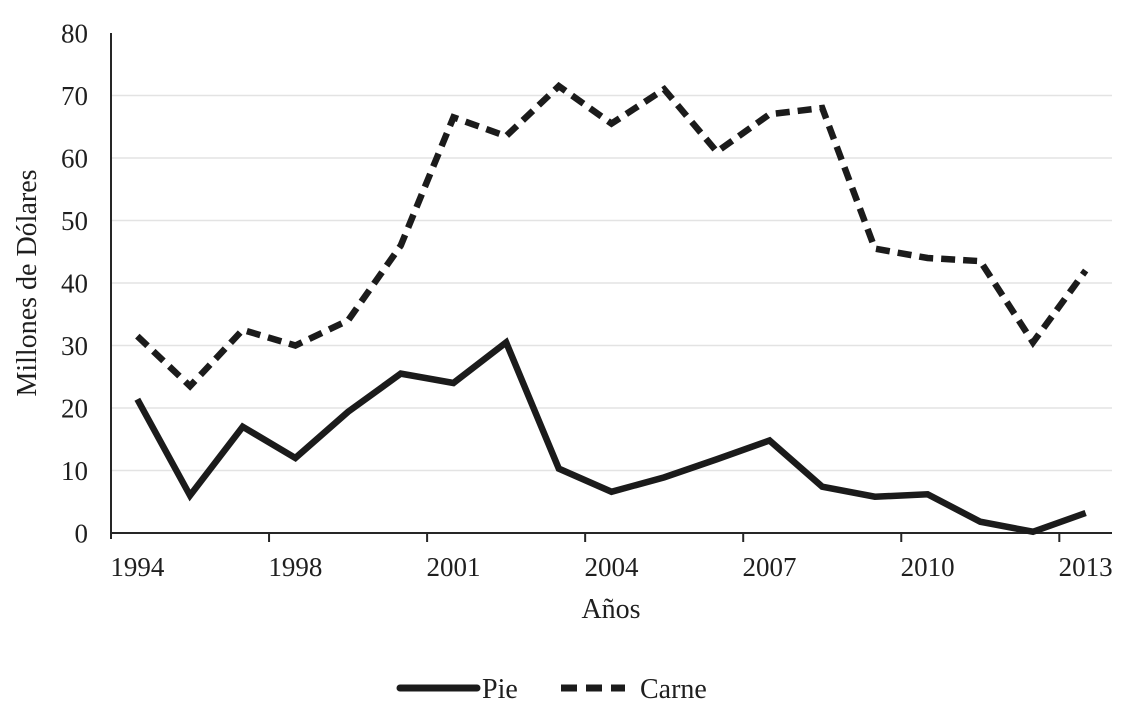 The height and width of the screenshot is (722, 1135). What do you see at coordinates (27, 282) in the screenshot?
I see `y-axis-title: Millones de Dólares` at bounding box center [27, 282].